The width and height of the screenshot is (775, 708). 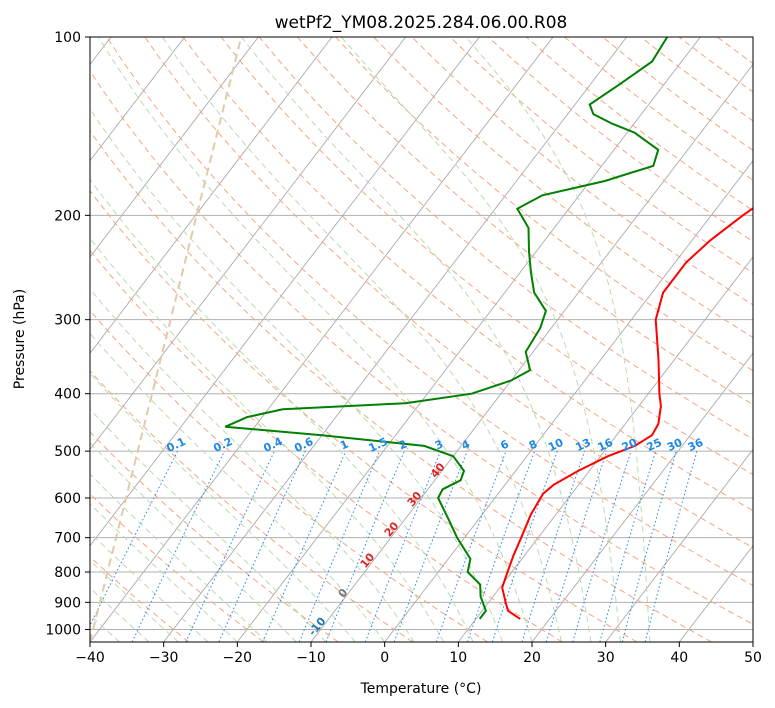 What do you see at coordinates (556, 445) in the screenshot?
I see `mixing-ratio-label: 10` at bounding box center [556, 445].